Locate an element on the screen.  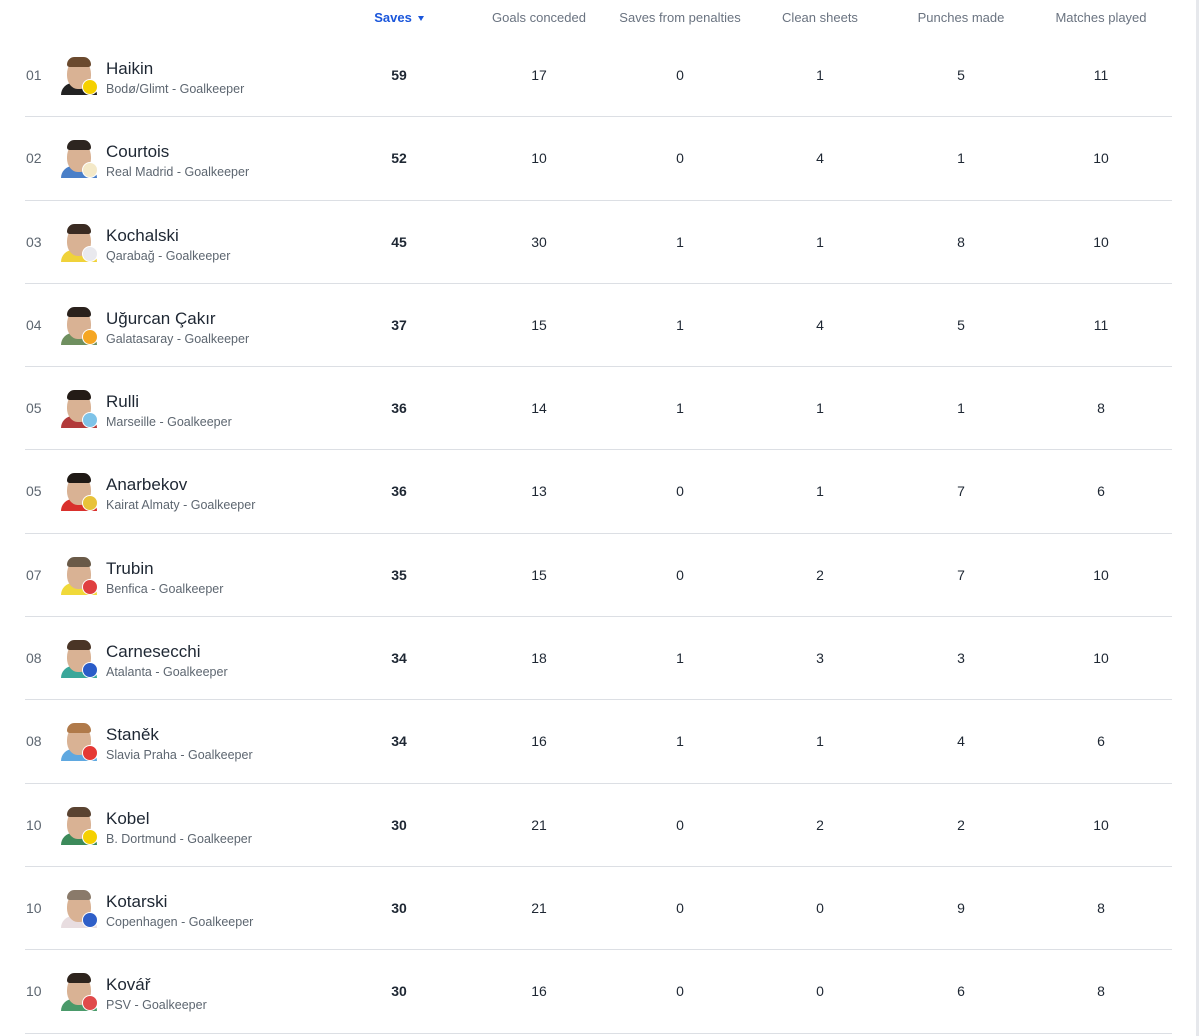
punches-made-value: 1 is located at coordinates (961, 158).